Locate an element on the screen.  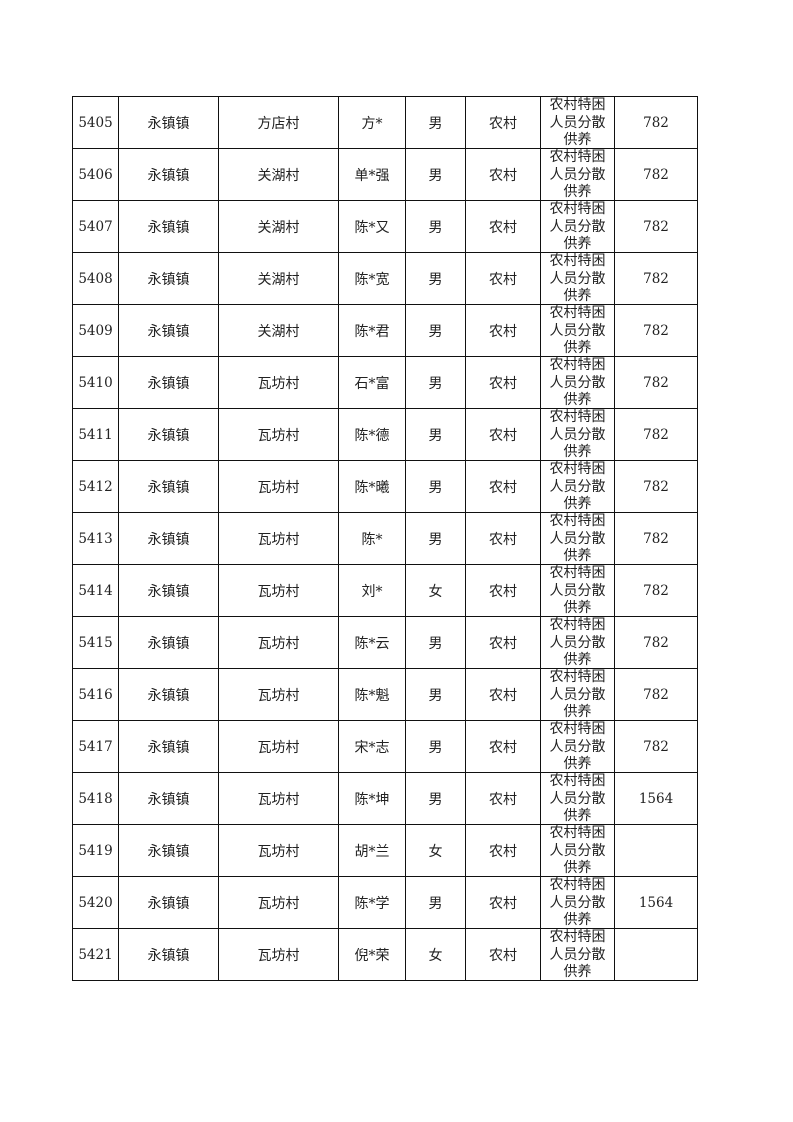
cell-amount is located at coordinates (656, 954).